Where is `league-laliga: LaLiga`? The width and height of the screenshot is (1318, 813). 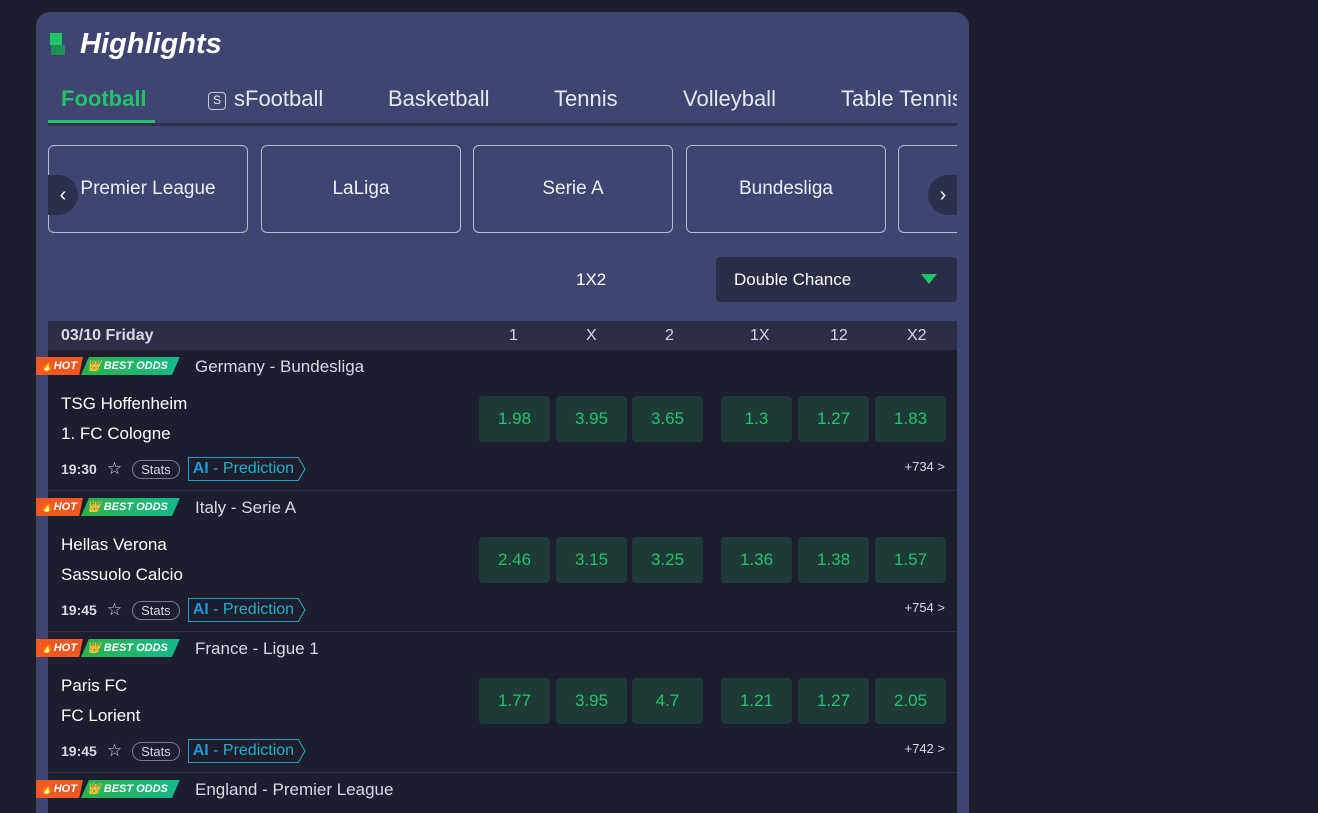
league-laliga: LaLiga is located at coordinates (361, 189).